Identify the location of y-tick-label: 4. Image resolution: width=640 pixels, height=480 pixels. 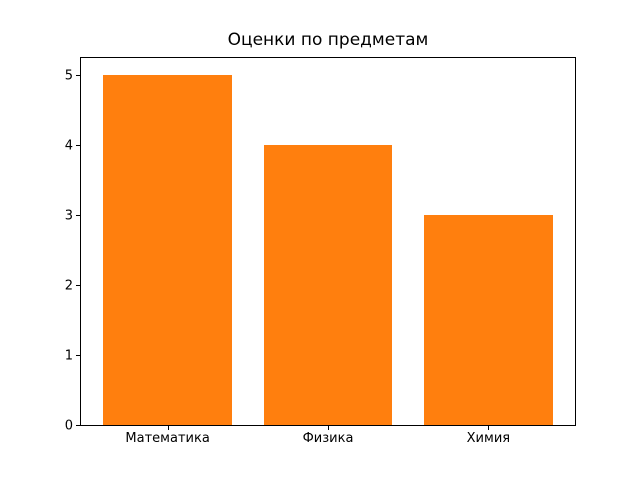
(68, 146).